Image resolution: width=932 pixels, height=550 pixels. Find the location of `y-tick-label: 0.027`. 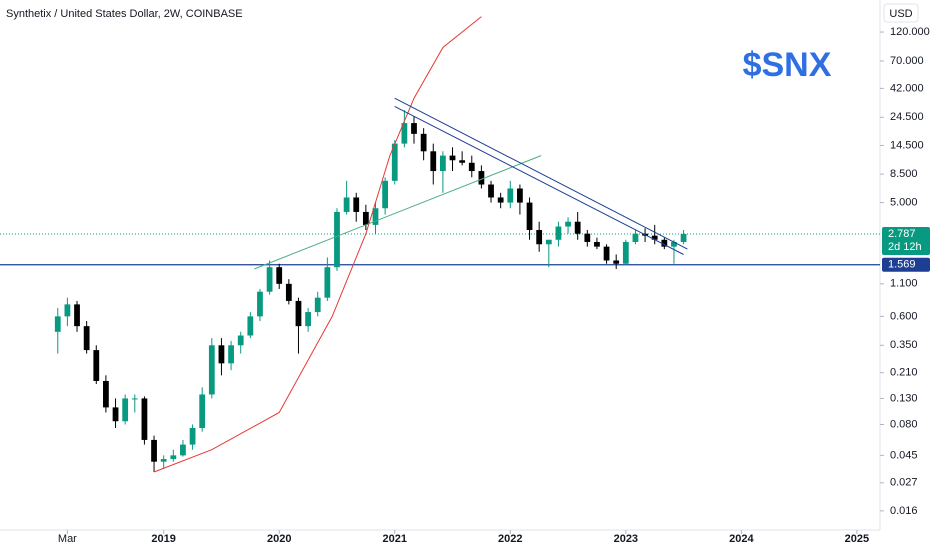

y-tick-label: 0.027 is located at coordinates (904, 483).